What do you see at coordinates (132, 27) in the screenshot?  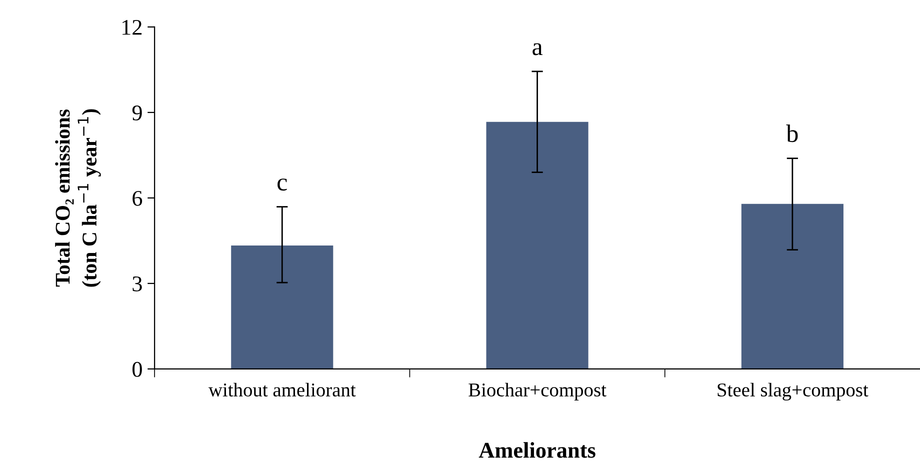 I see `y-tick-label: 12` at bounding box center [132, 27].